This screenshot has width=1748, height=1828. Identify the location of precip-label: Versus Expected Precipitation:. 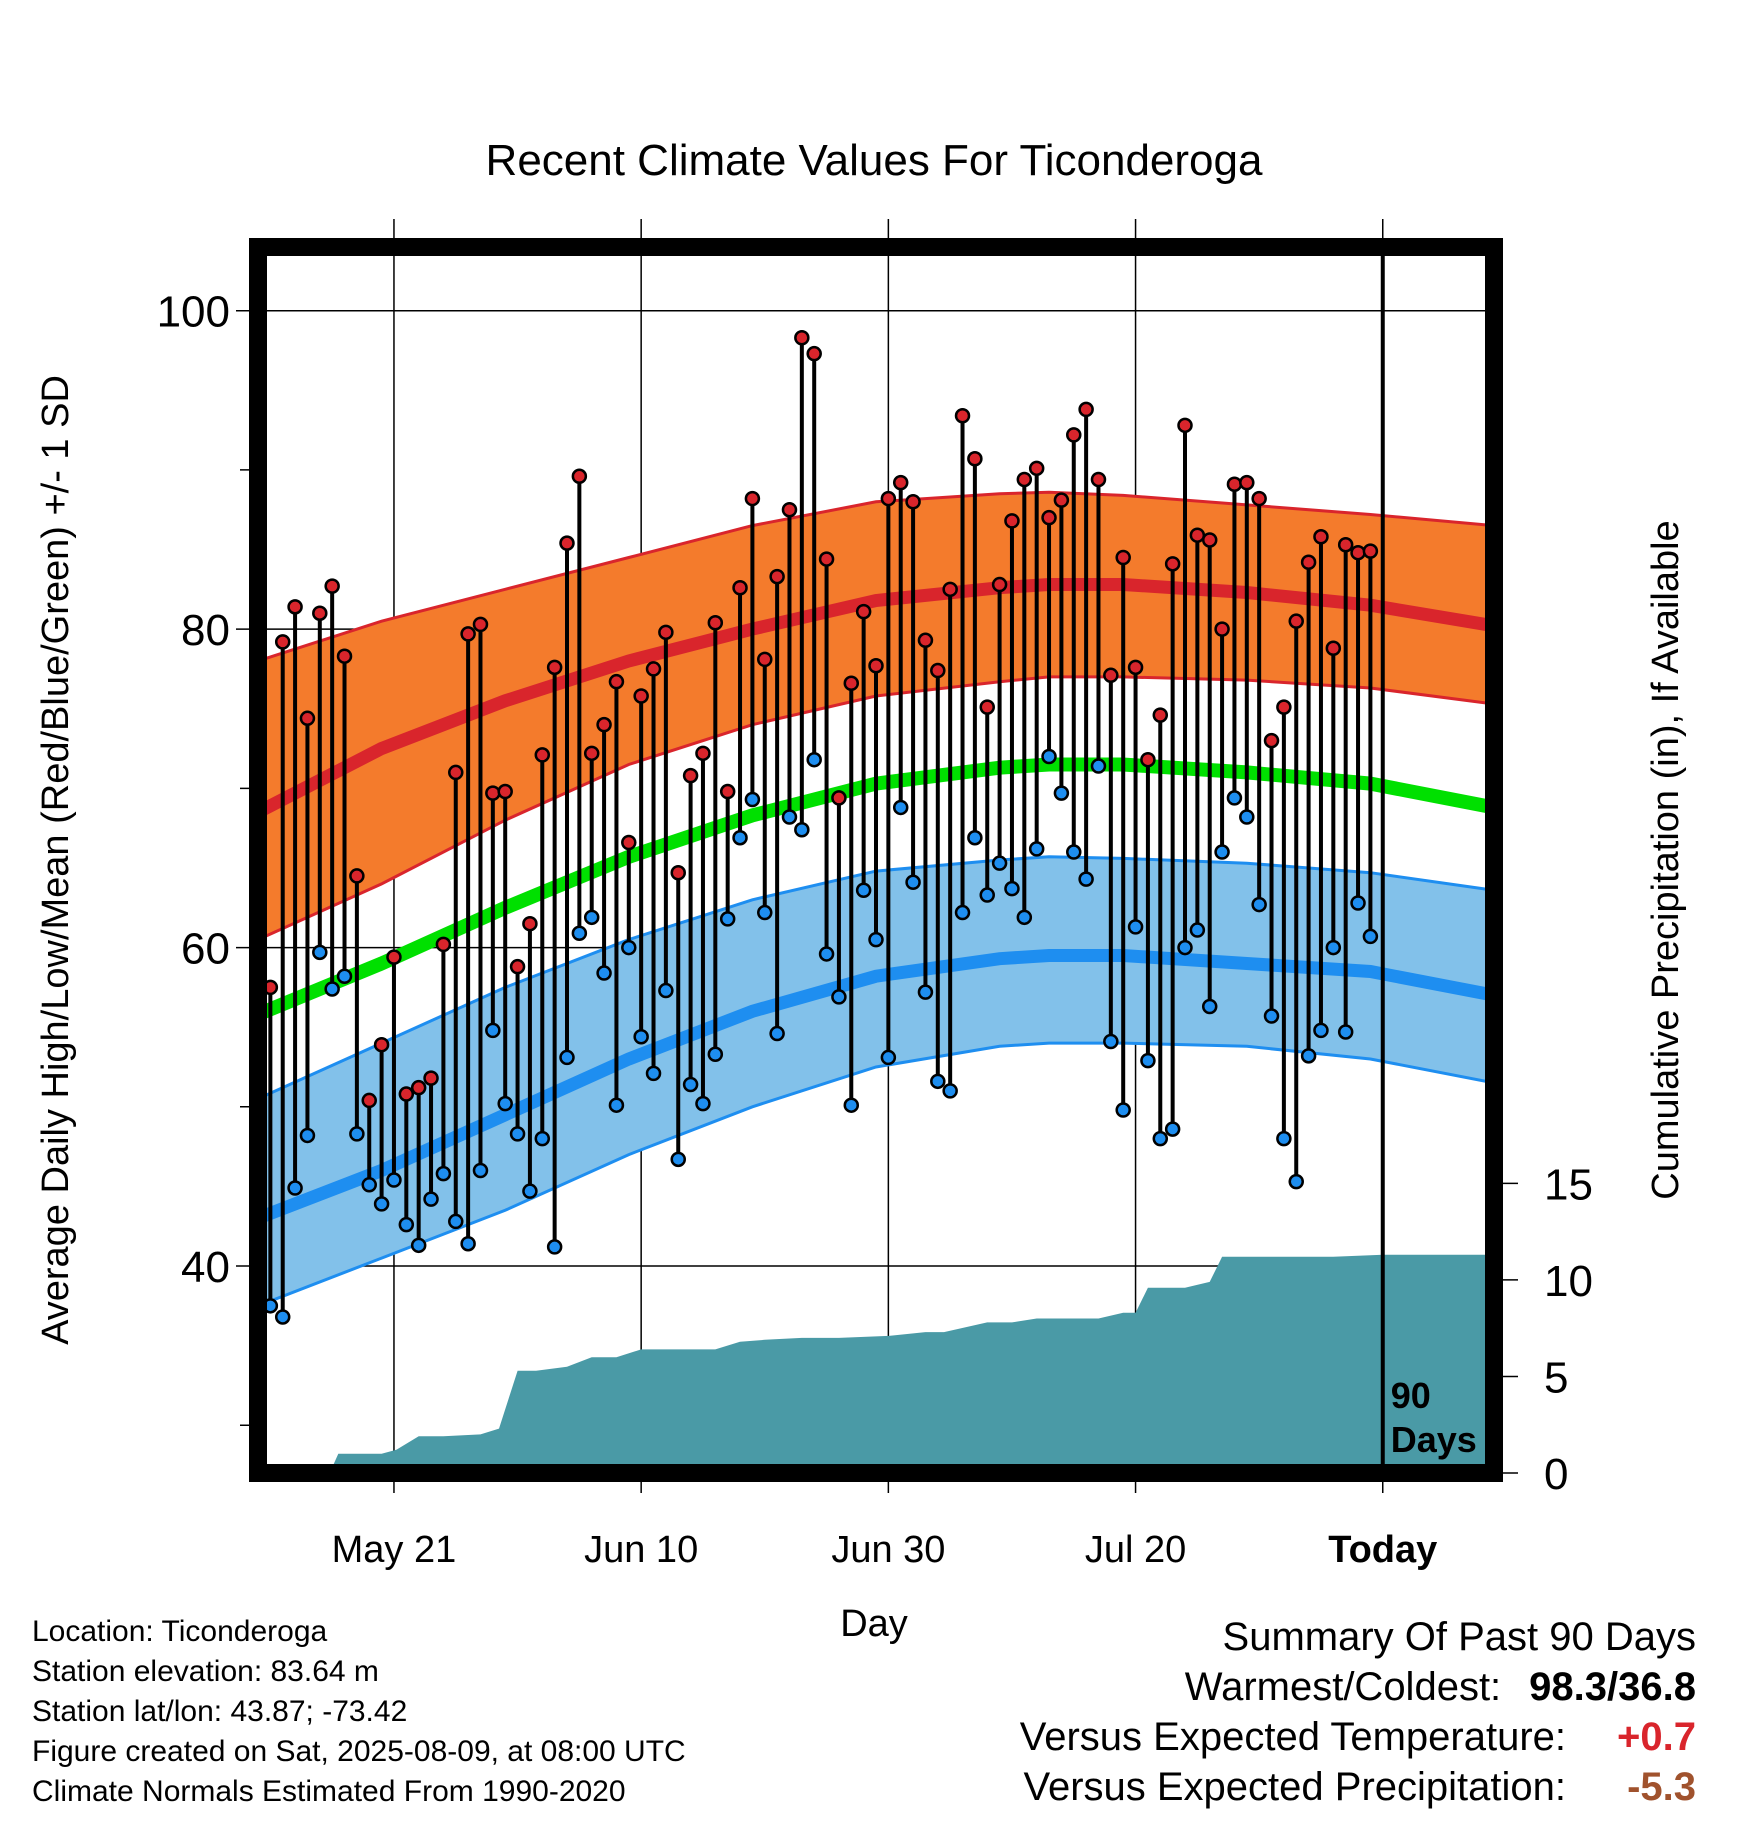
(1294, 1787).